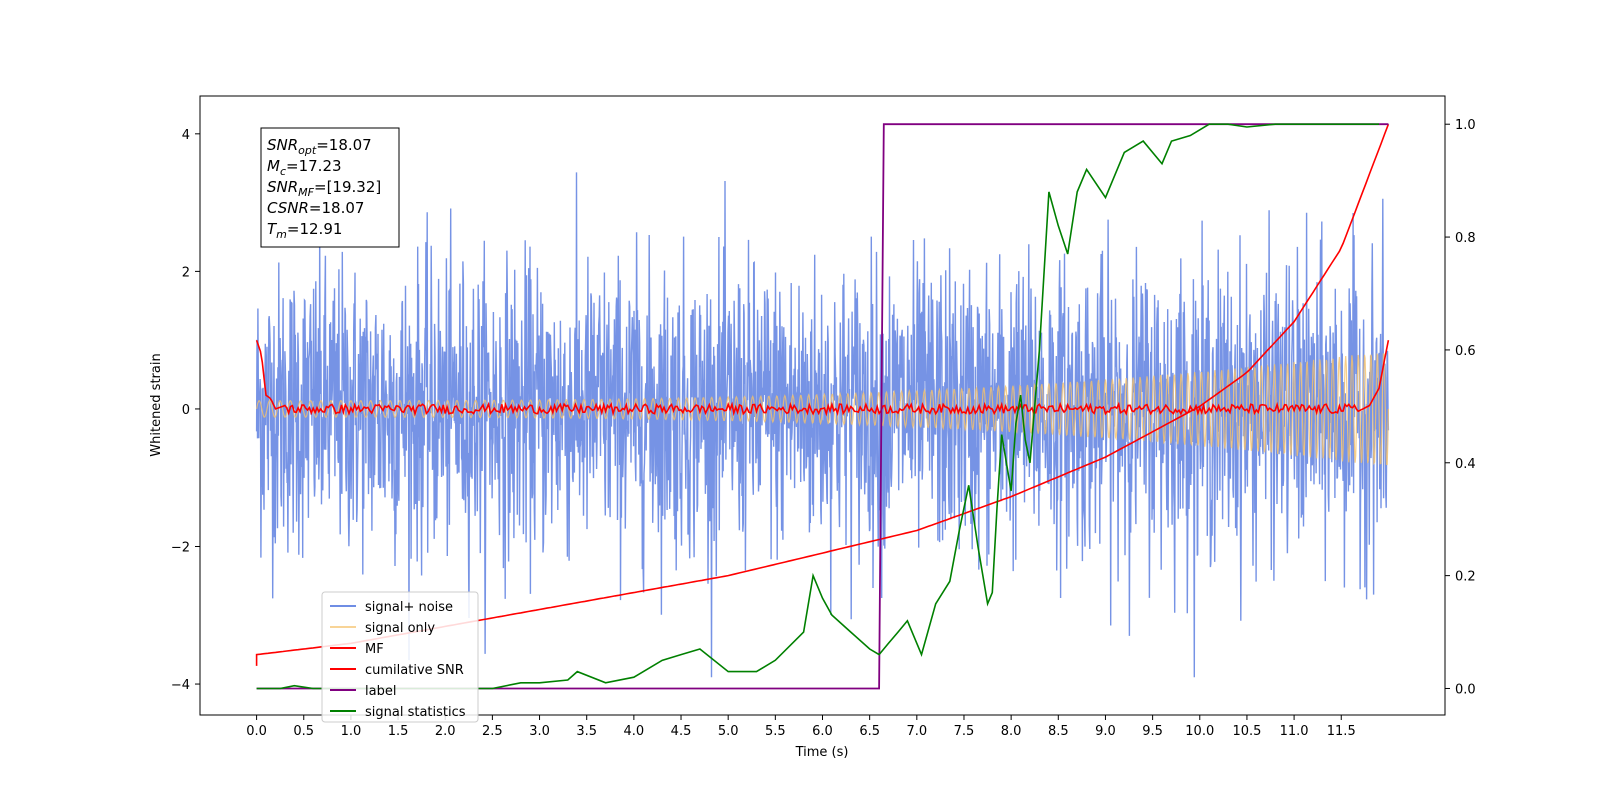  What do you see at coordinates (1341, 731) in the screenshot?
I see `x-tick-label: 11.5` at bounding box center [1341, 731].